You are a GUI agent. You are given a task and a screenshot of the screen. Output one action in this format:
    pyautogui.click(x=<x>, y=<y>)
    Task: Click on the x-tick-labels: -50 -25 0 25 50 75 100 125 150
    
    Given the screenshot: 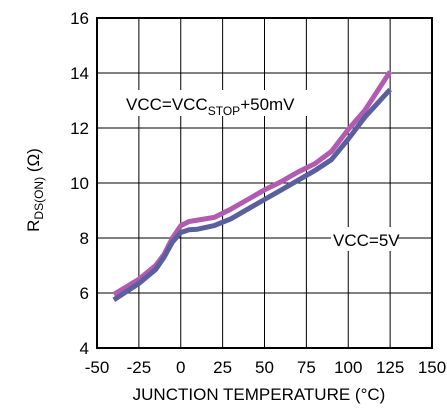 What is the action you would take?
    pyautogui.click(x=265, y=367)
    